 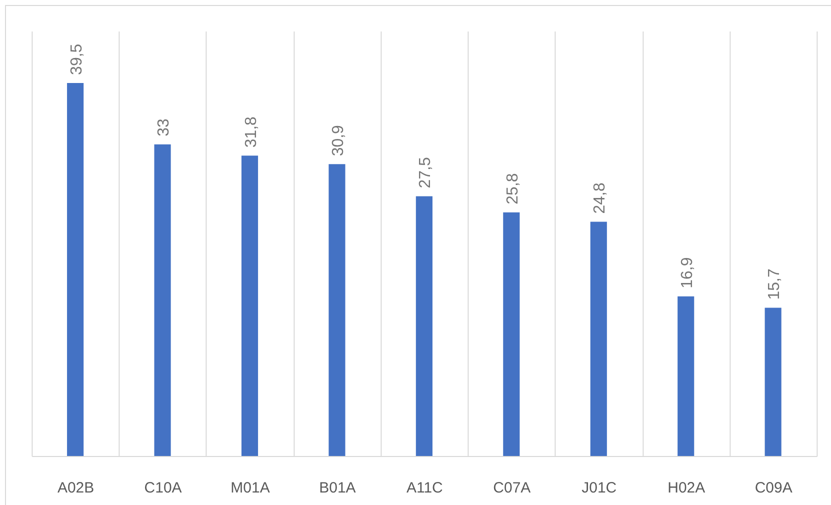 What do you see at coordinates (773, 487) in the screenshot?
I see `x-tick-label: C09A` at bounding box center [773, 487].